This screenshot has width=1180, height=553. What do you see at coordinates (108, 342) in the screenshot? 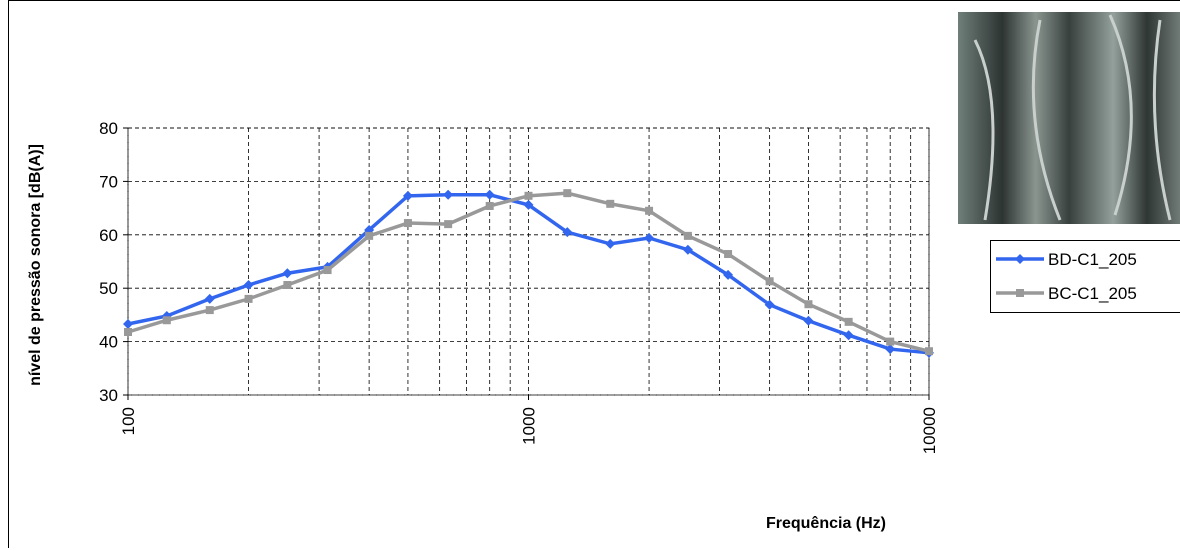
I see `y-tick-label: 40` at bounding box center [108, 342].